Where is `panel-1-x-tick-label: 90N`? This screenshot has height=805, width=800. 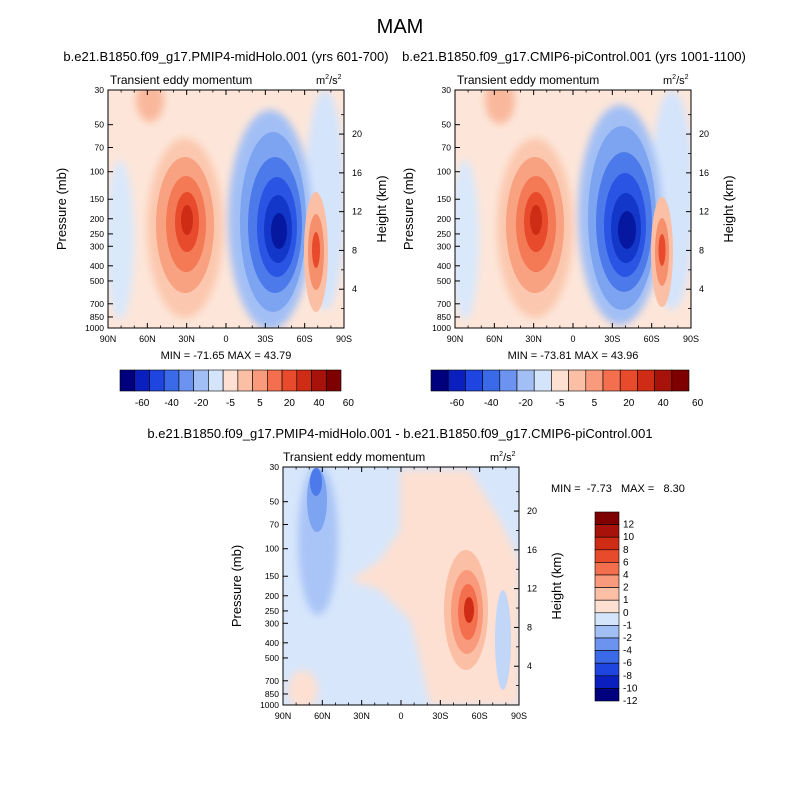
panel-1-x-tick-label: 90N is located at coordinates (108, 339).